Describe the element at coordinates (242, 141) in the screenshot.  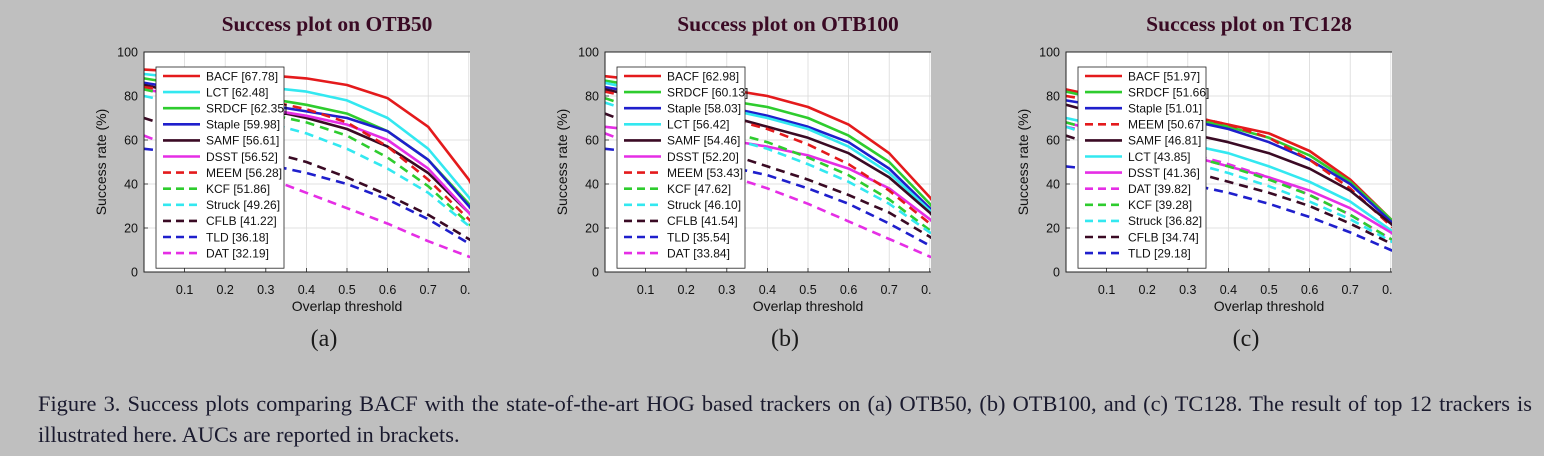
I see `legend-entry: SAMF [56.61]` at that location.